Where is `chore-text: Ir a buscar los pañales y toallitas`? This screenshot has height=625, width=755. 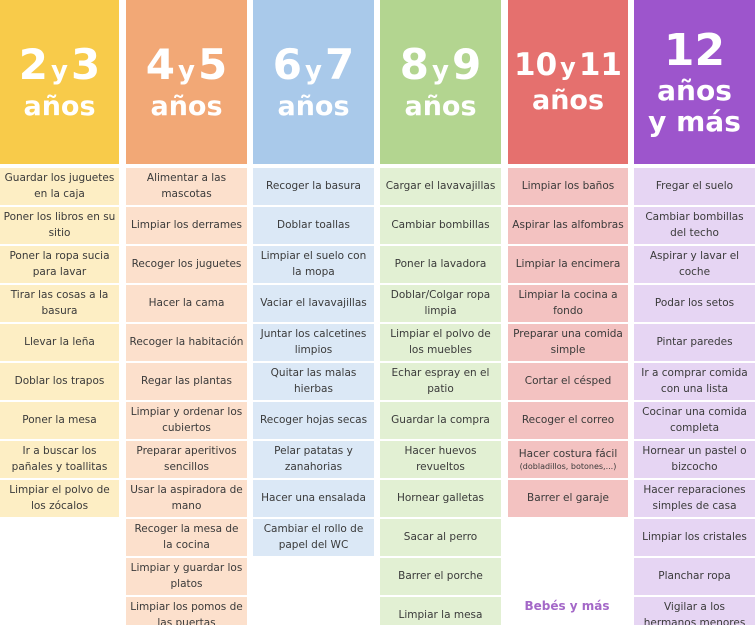 chore-text: Ir a buscar los pañales y toallitas is located at coordinates (59, 459).